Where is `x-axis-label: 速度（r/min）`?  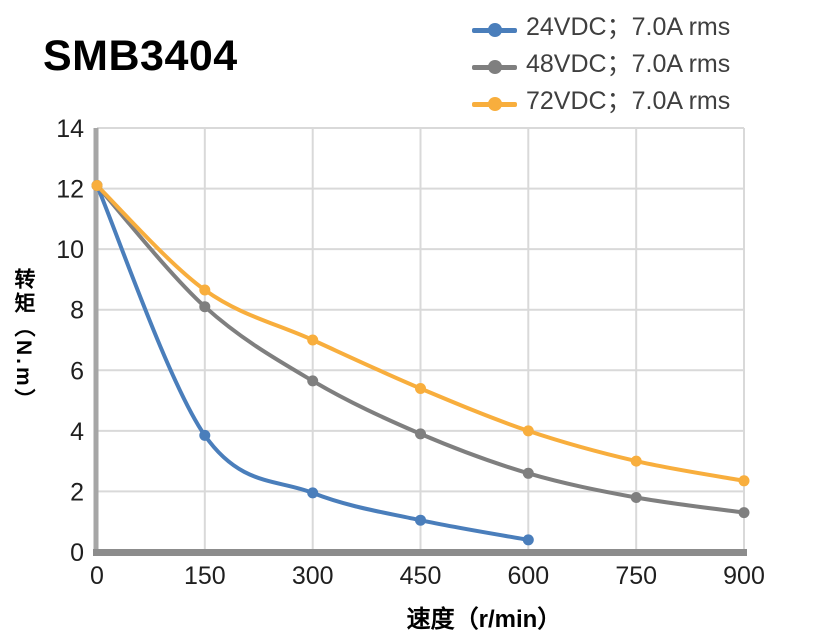
x-axis-label: 速度（r/min） is located at coordinates (484, 619).